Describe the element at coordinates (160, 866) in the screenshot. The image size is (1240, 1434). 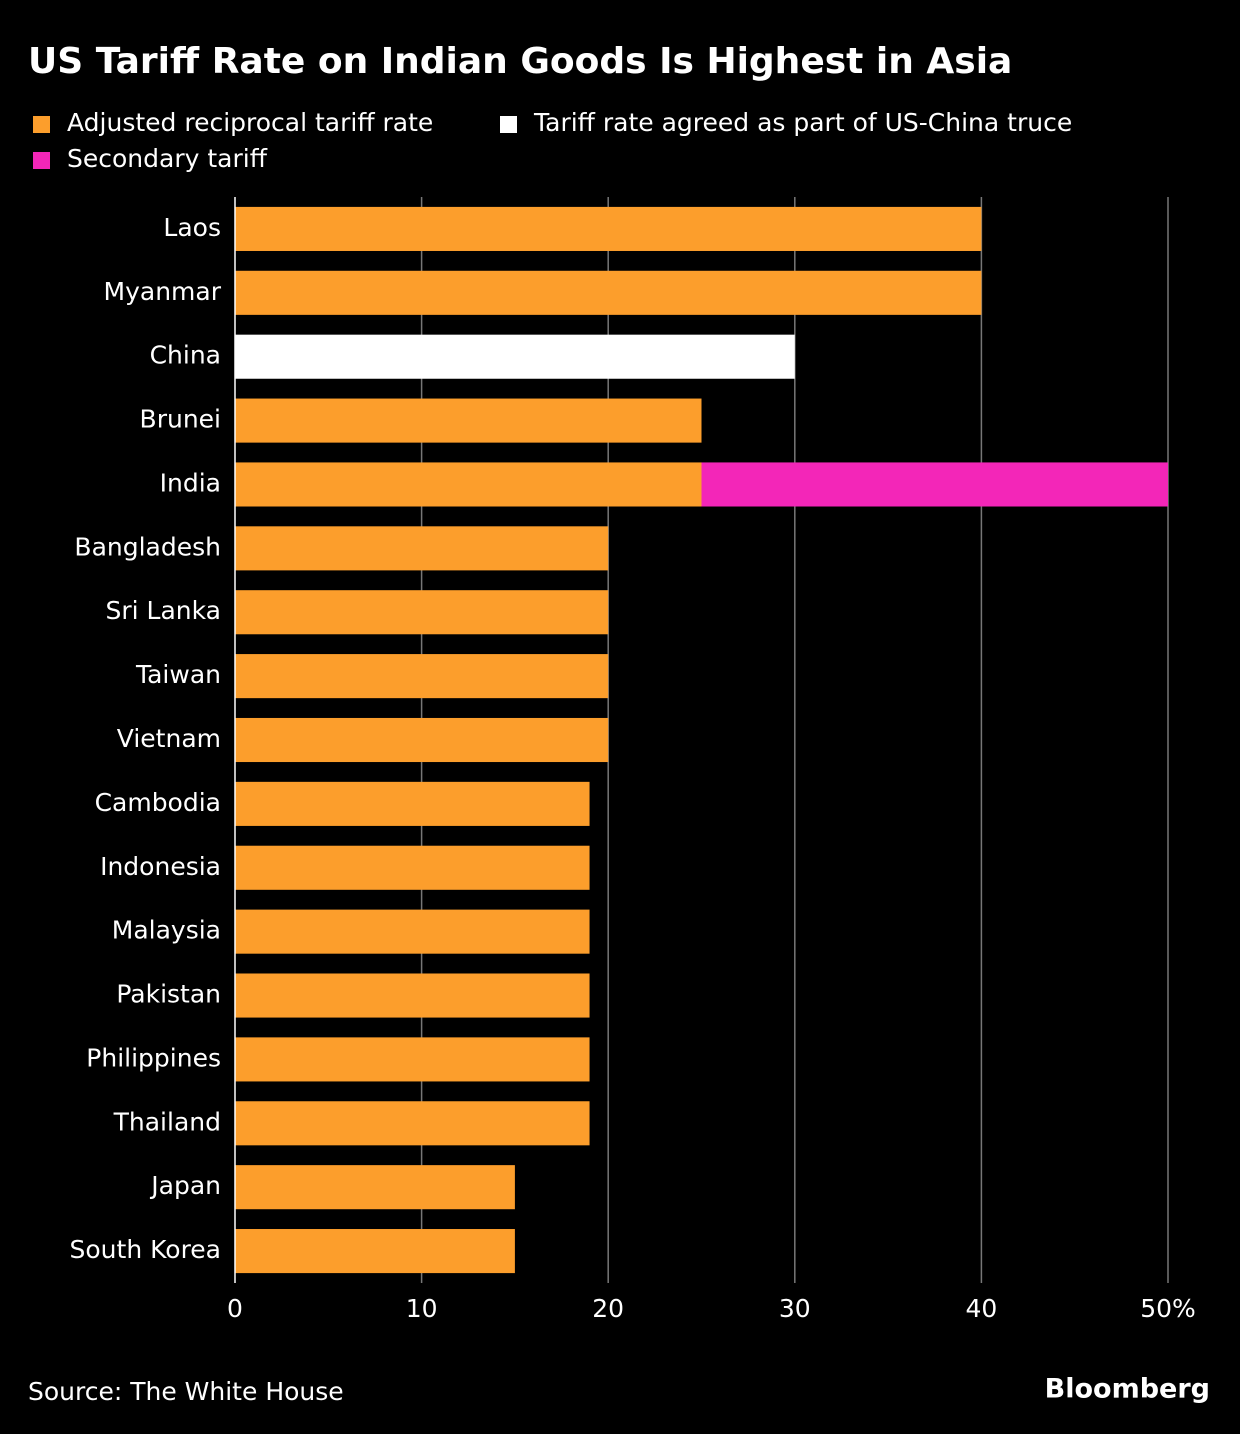
I see `y-tick-label: Indonesia` at that location.